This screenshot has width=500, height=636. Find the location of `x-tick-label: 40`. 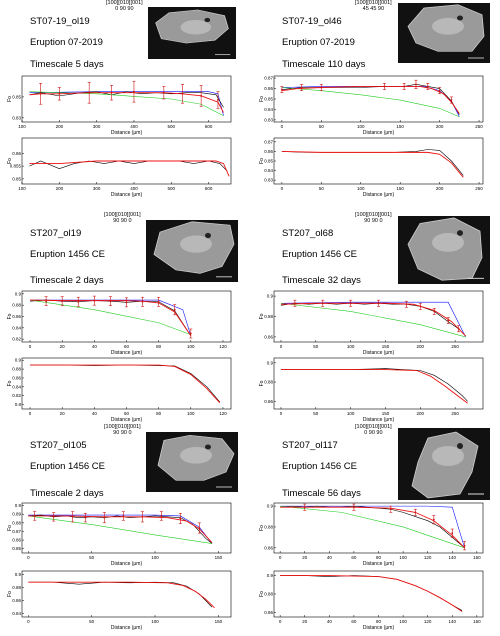

x-tick-label: 40 is located at coordinates (330, 557).